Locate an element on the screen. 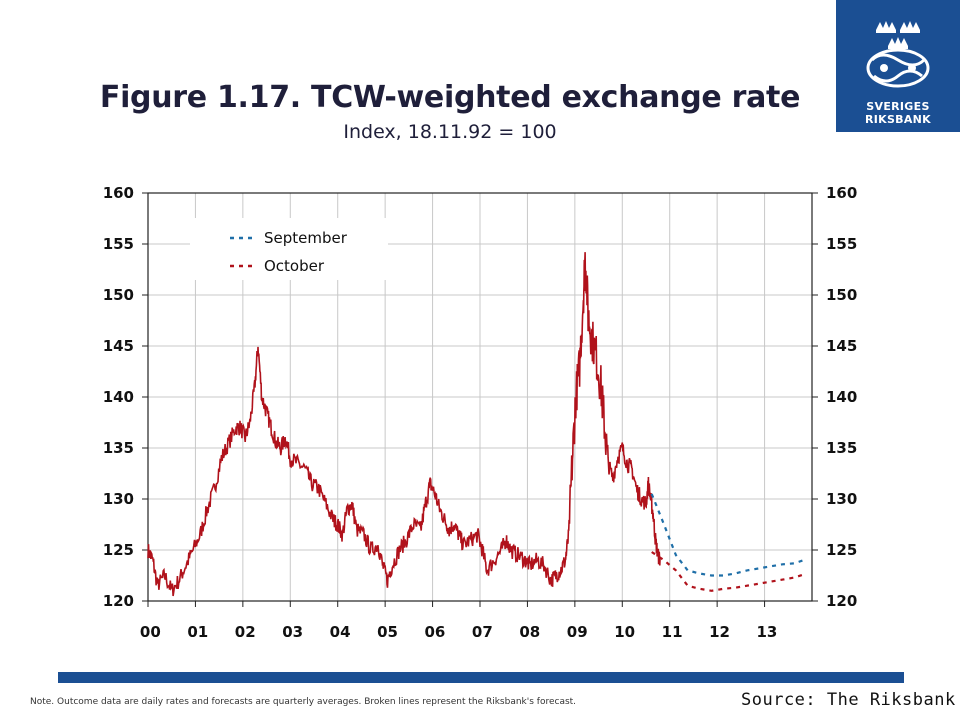 The width and height of the screenshot is (960, 720). x-tick-label: 08 is located at coordinates (529, 632).